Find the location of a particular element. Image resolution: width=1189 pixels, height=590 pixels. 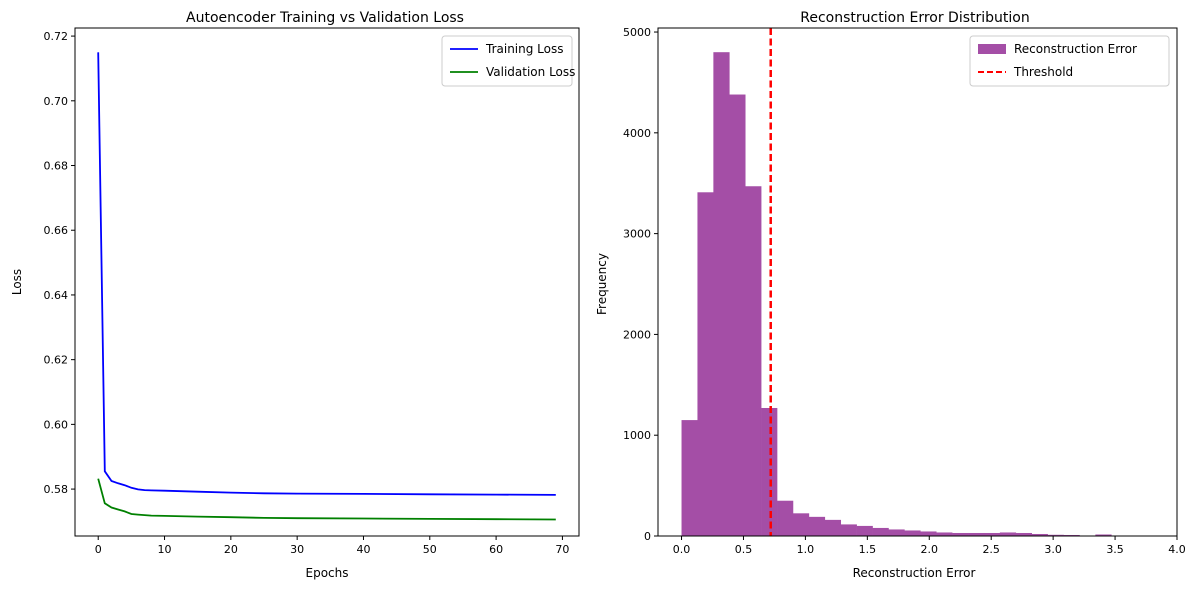

legend-threshold-label: Threshold is located at coordinates (1043, 72).